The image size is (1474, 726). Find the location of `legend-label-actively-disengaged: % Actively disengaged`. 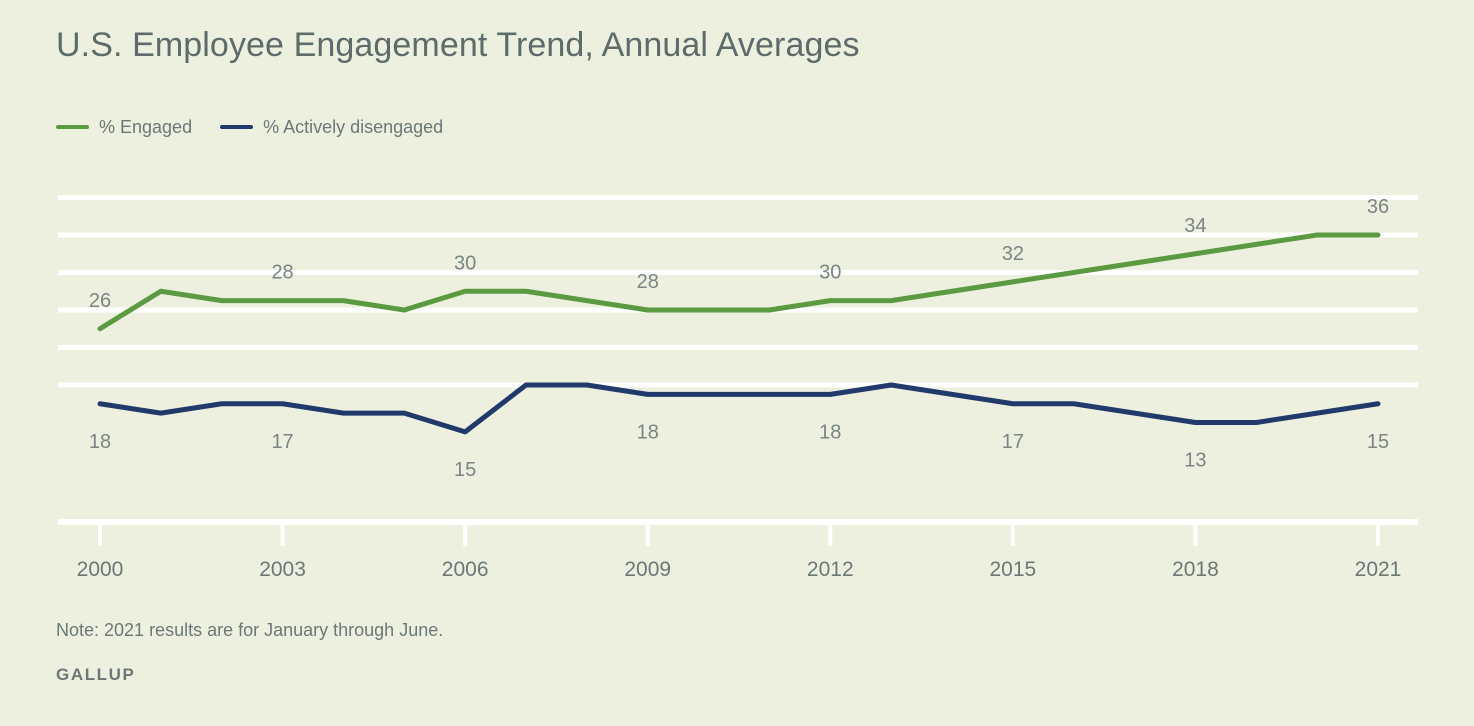

legend-label-actively-disengaged: % Actively disengaged is located at coordinates (353, 126).